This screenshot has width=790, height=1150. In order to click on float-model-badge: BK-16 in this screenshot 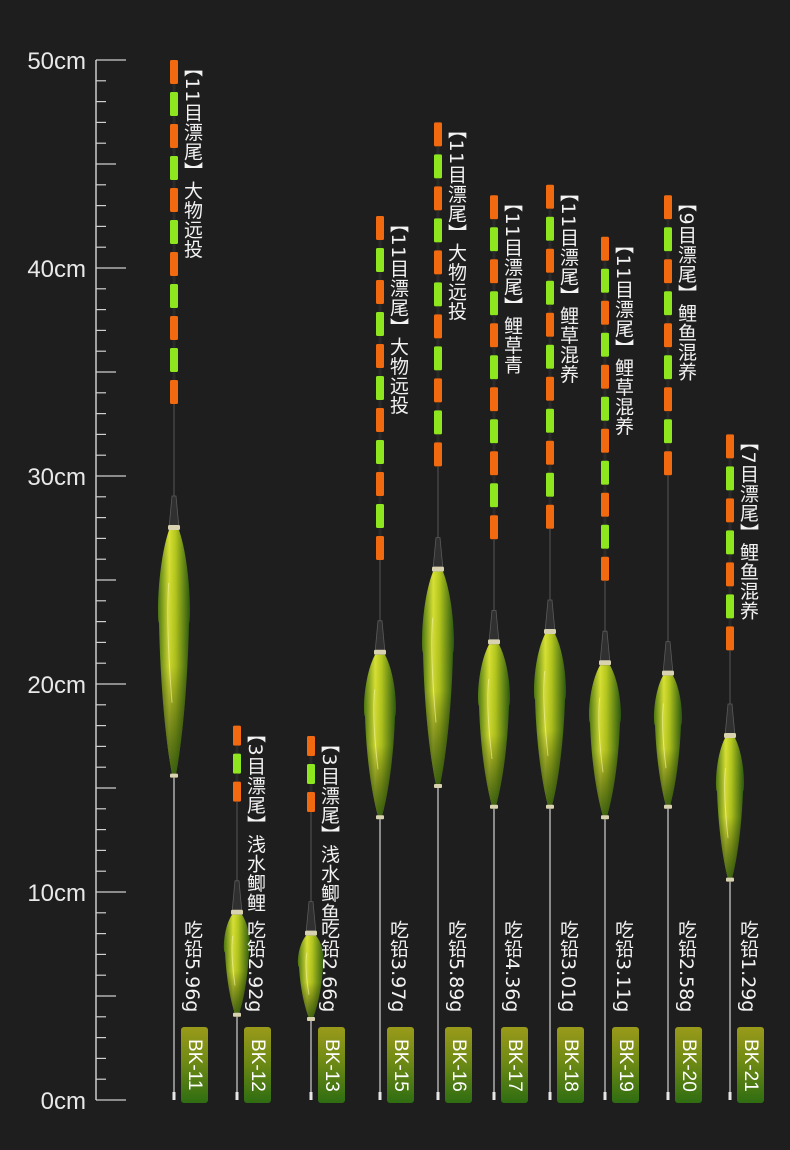, I will do `click(458, 1065)`.